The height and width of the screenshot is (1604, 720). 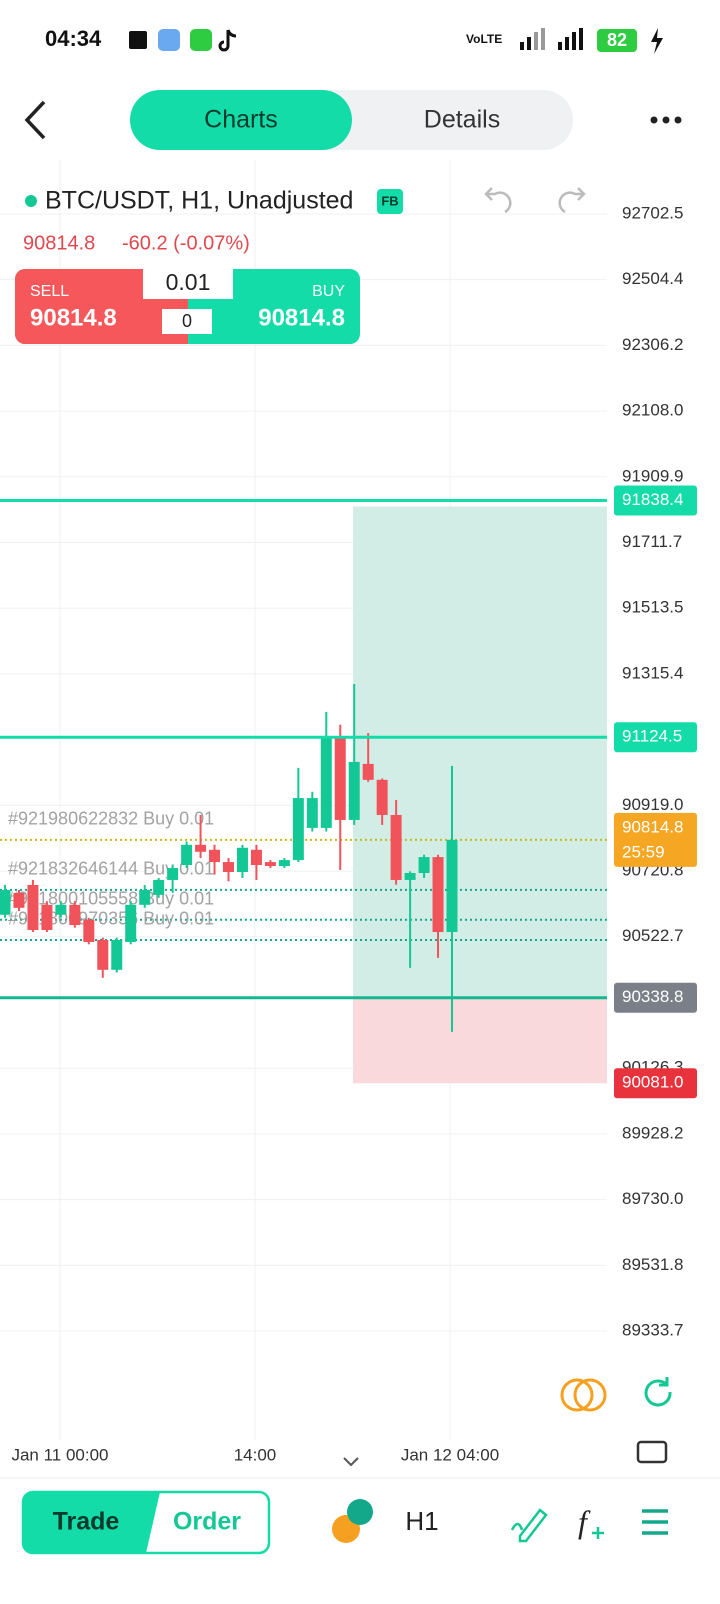 What do you see at coordinates (328, 291) in the screenshot?
I see `buy-label: BUY` at bounding box center [328, 291].